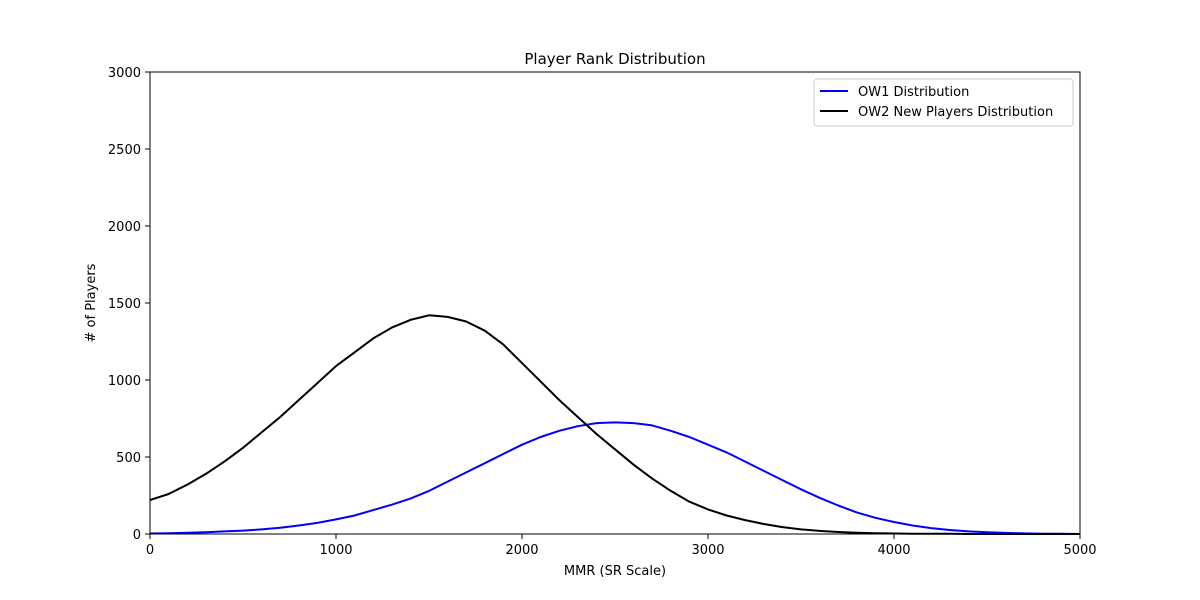 The width and height of the screenshot is (1200, 600). What do you see at coordinates (128, 458) in the screenshot?
I see `y-tick-label: 500` at bounding box center [128, 458].